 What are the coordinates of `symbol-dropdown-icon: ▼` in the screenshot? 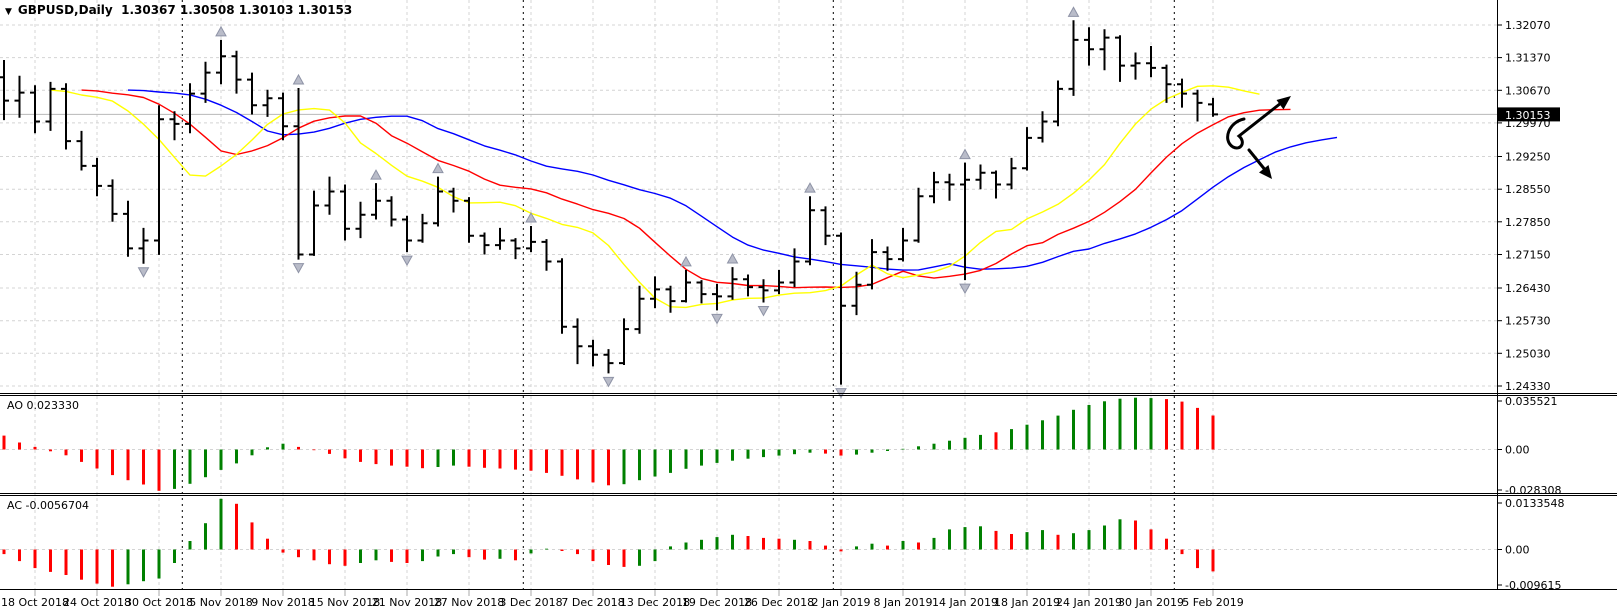 It's located at (8, 12).